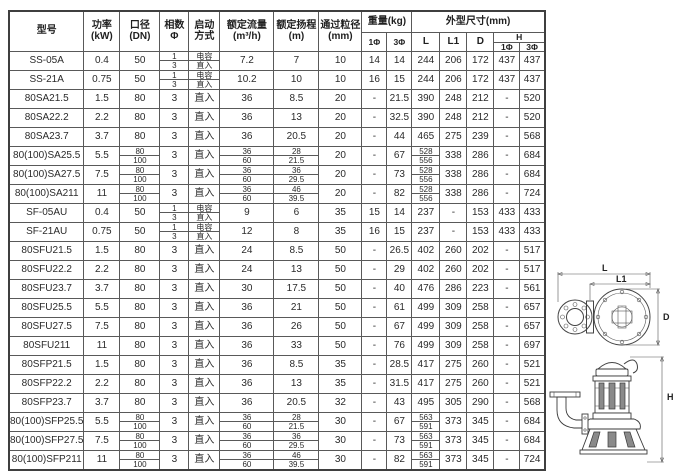 The height and width of the screenshot is (471, 681). I want to click on cell-model: 80SFP23.7, so click(46, 403).